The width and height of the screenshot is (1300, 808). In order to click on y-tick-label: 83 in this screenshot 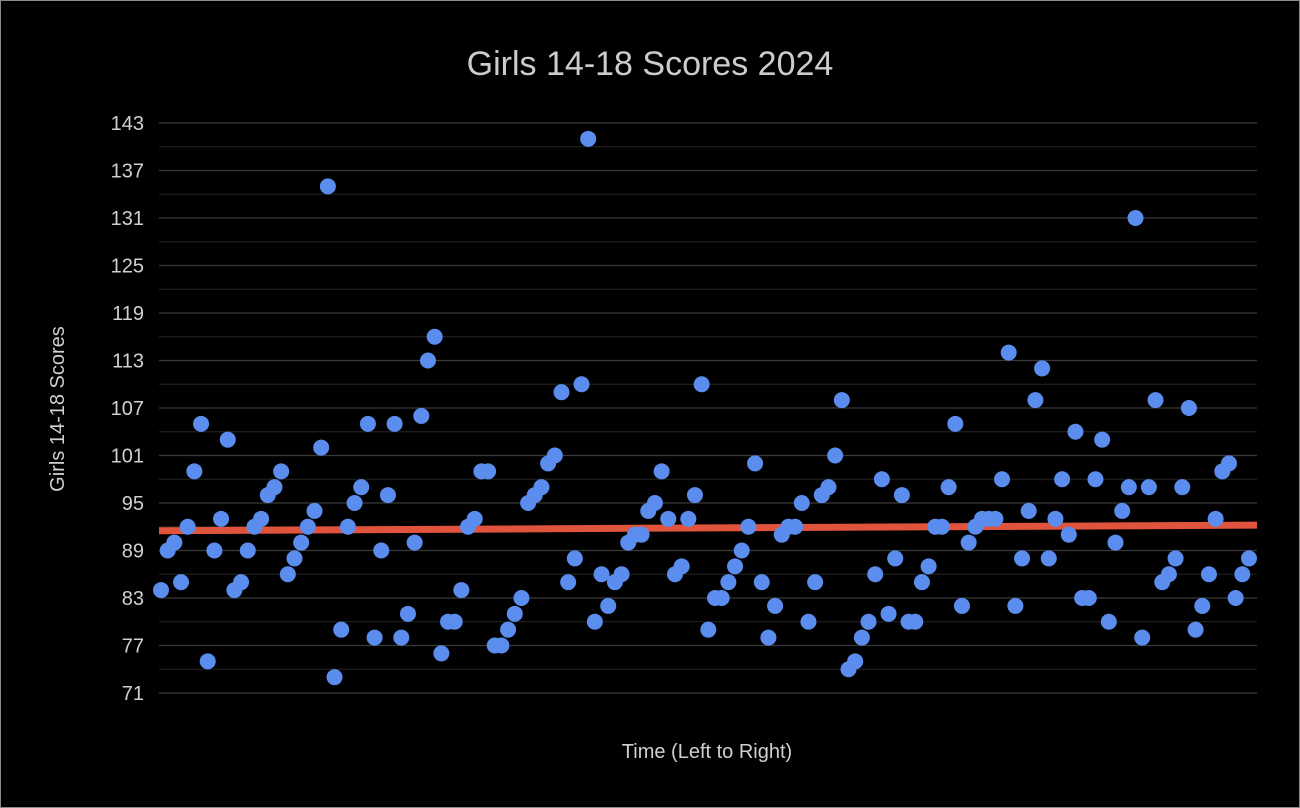, I will do `click(133, 599)`.